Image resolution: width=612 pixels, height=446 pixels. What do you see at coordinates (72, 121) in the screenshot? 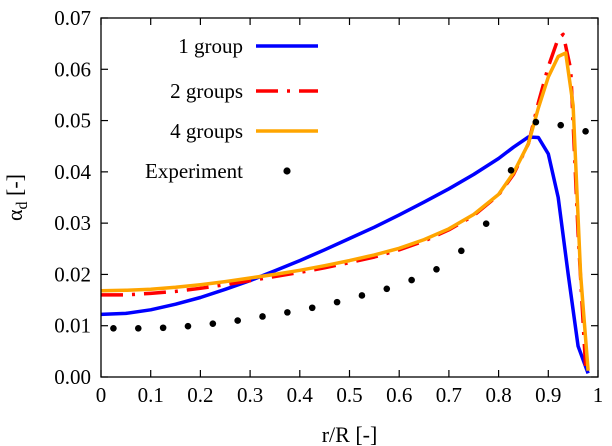
I see `y-tick-label: 0.05` at bounding box center [72, 121].